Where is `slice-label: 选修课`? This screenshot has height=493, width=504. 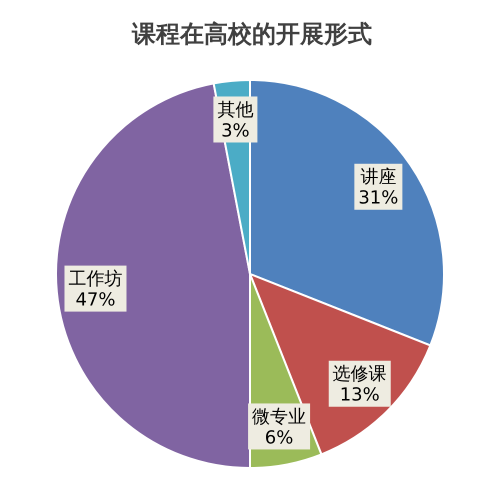 slice-label: 选修课 is located at coordinates (359, 374).